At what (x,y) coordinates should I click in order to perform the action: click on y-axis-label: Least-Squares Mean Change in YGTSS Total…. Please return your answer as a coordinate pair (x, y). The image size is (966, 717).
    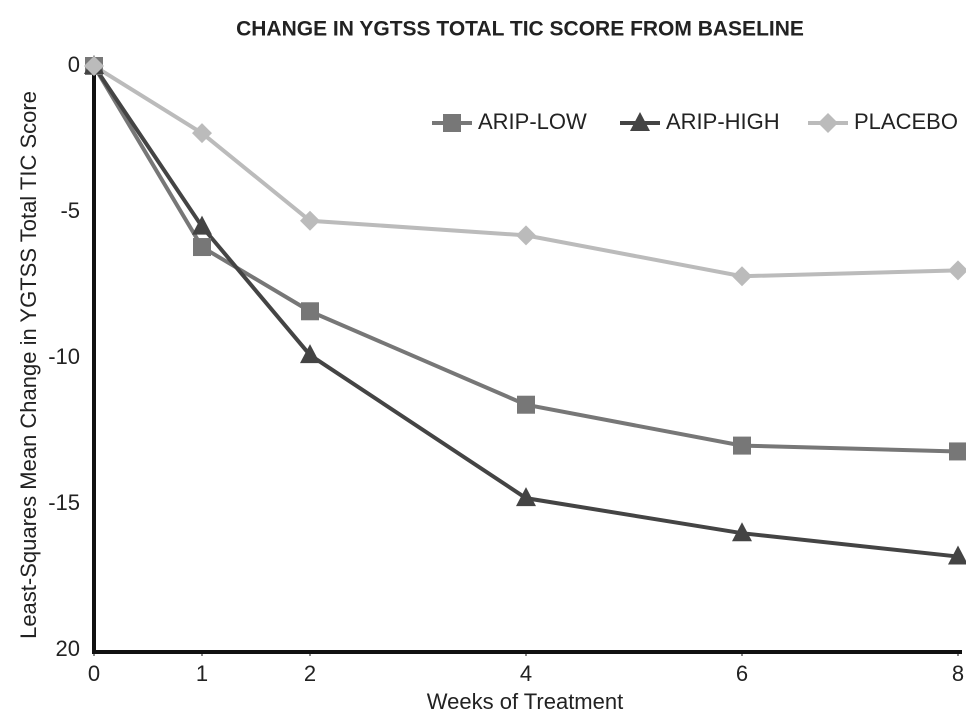
    Looking at the image, I should click on (28, 365).